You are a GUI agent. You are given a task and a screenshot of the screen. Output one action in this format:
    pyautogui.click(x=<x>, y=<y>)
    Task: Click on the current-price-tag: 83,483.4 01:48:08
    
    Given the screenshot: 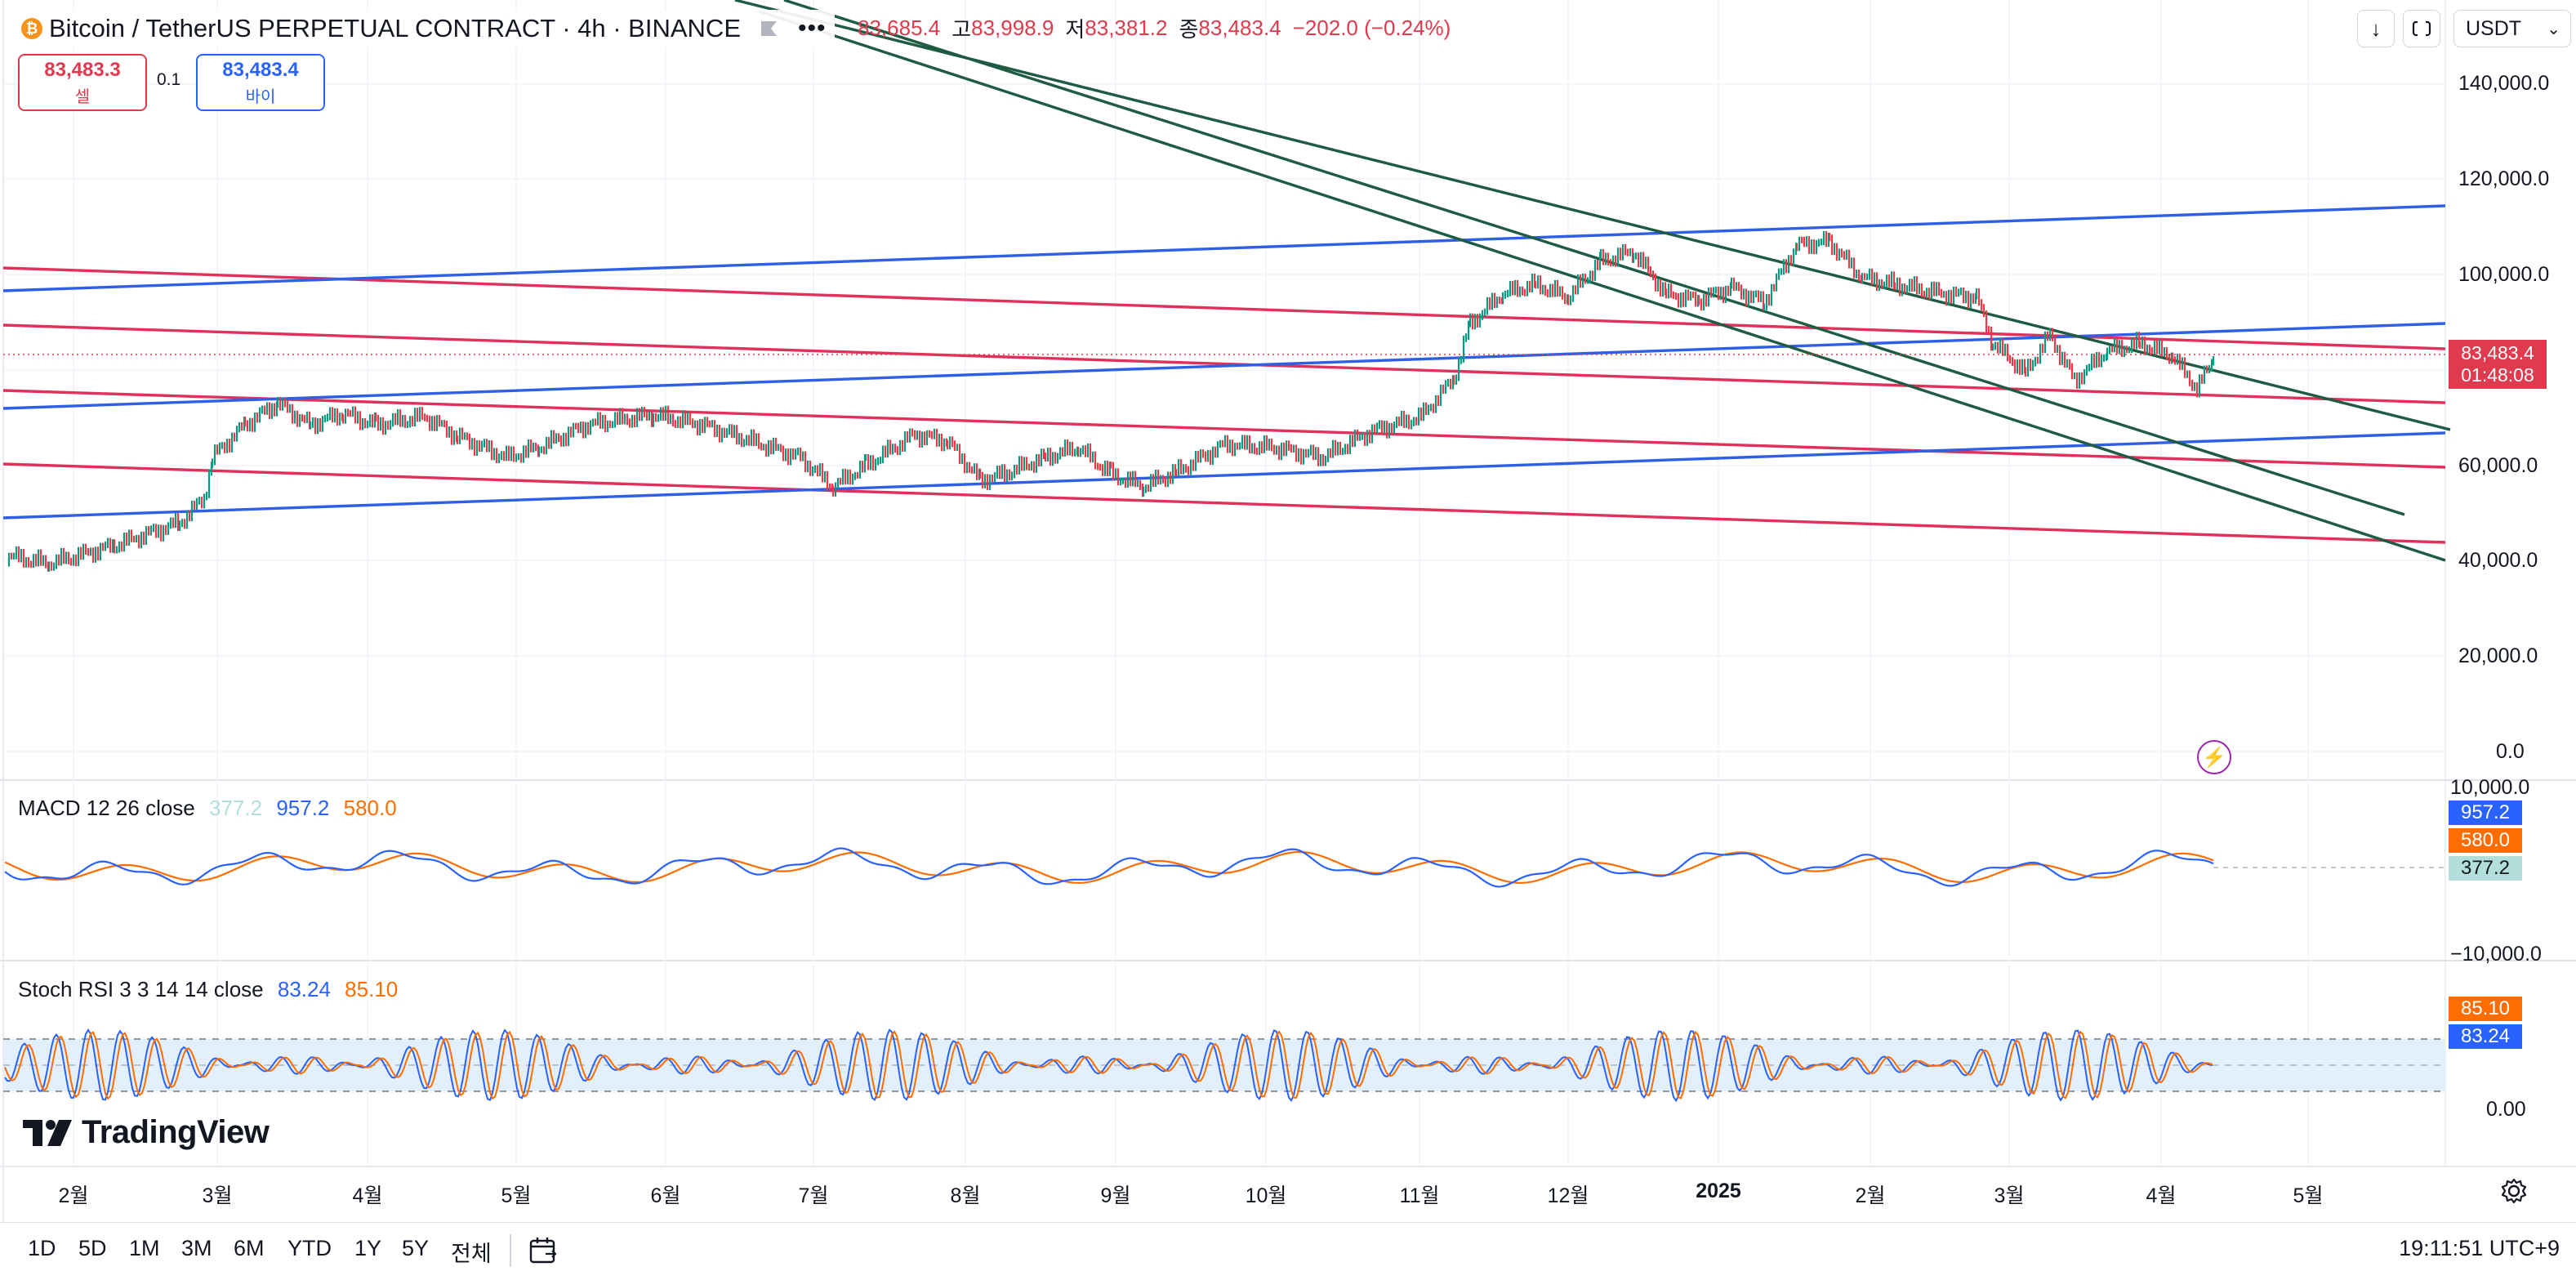 What is the action you would take?
    pyautogui.click(x=2498, y=364)
    